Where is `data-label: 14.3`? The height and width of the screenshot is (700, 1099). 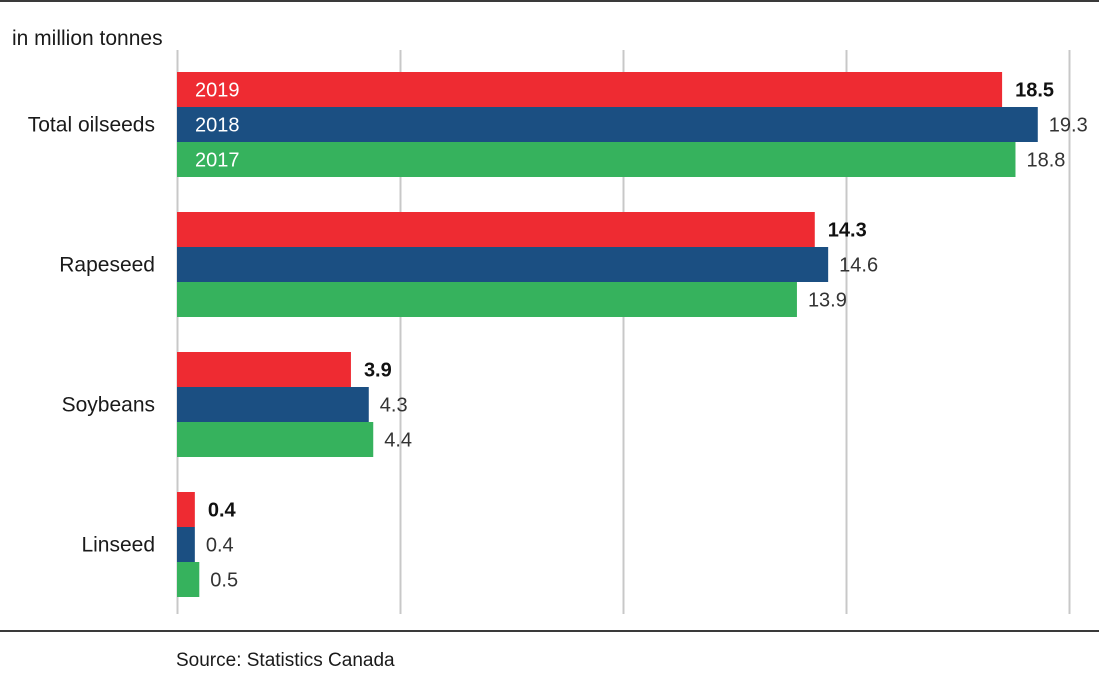
data-label: 14.3 is located at coordinates (847, 231).